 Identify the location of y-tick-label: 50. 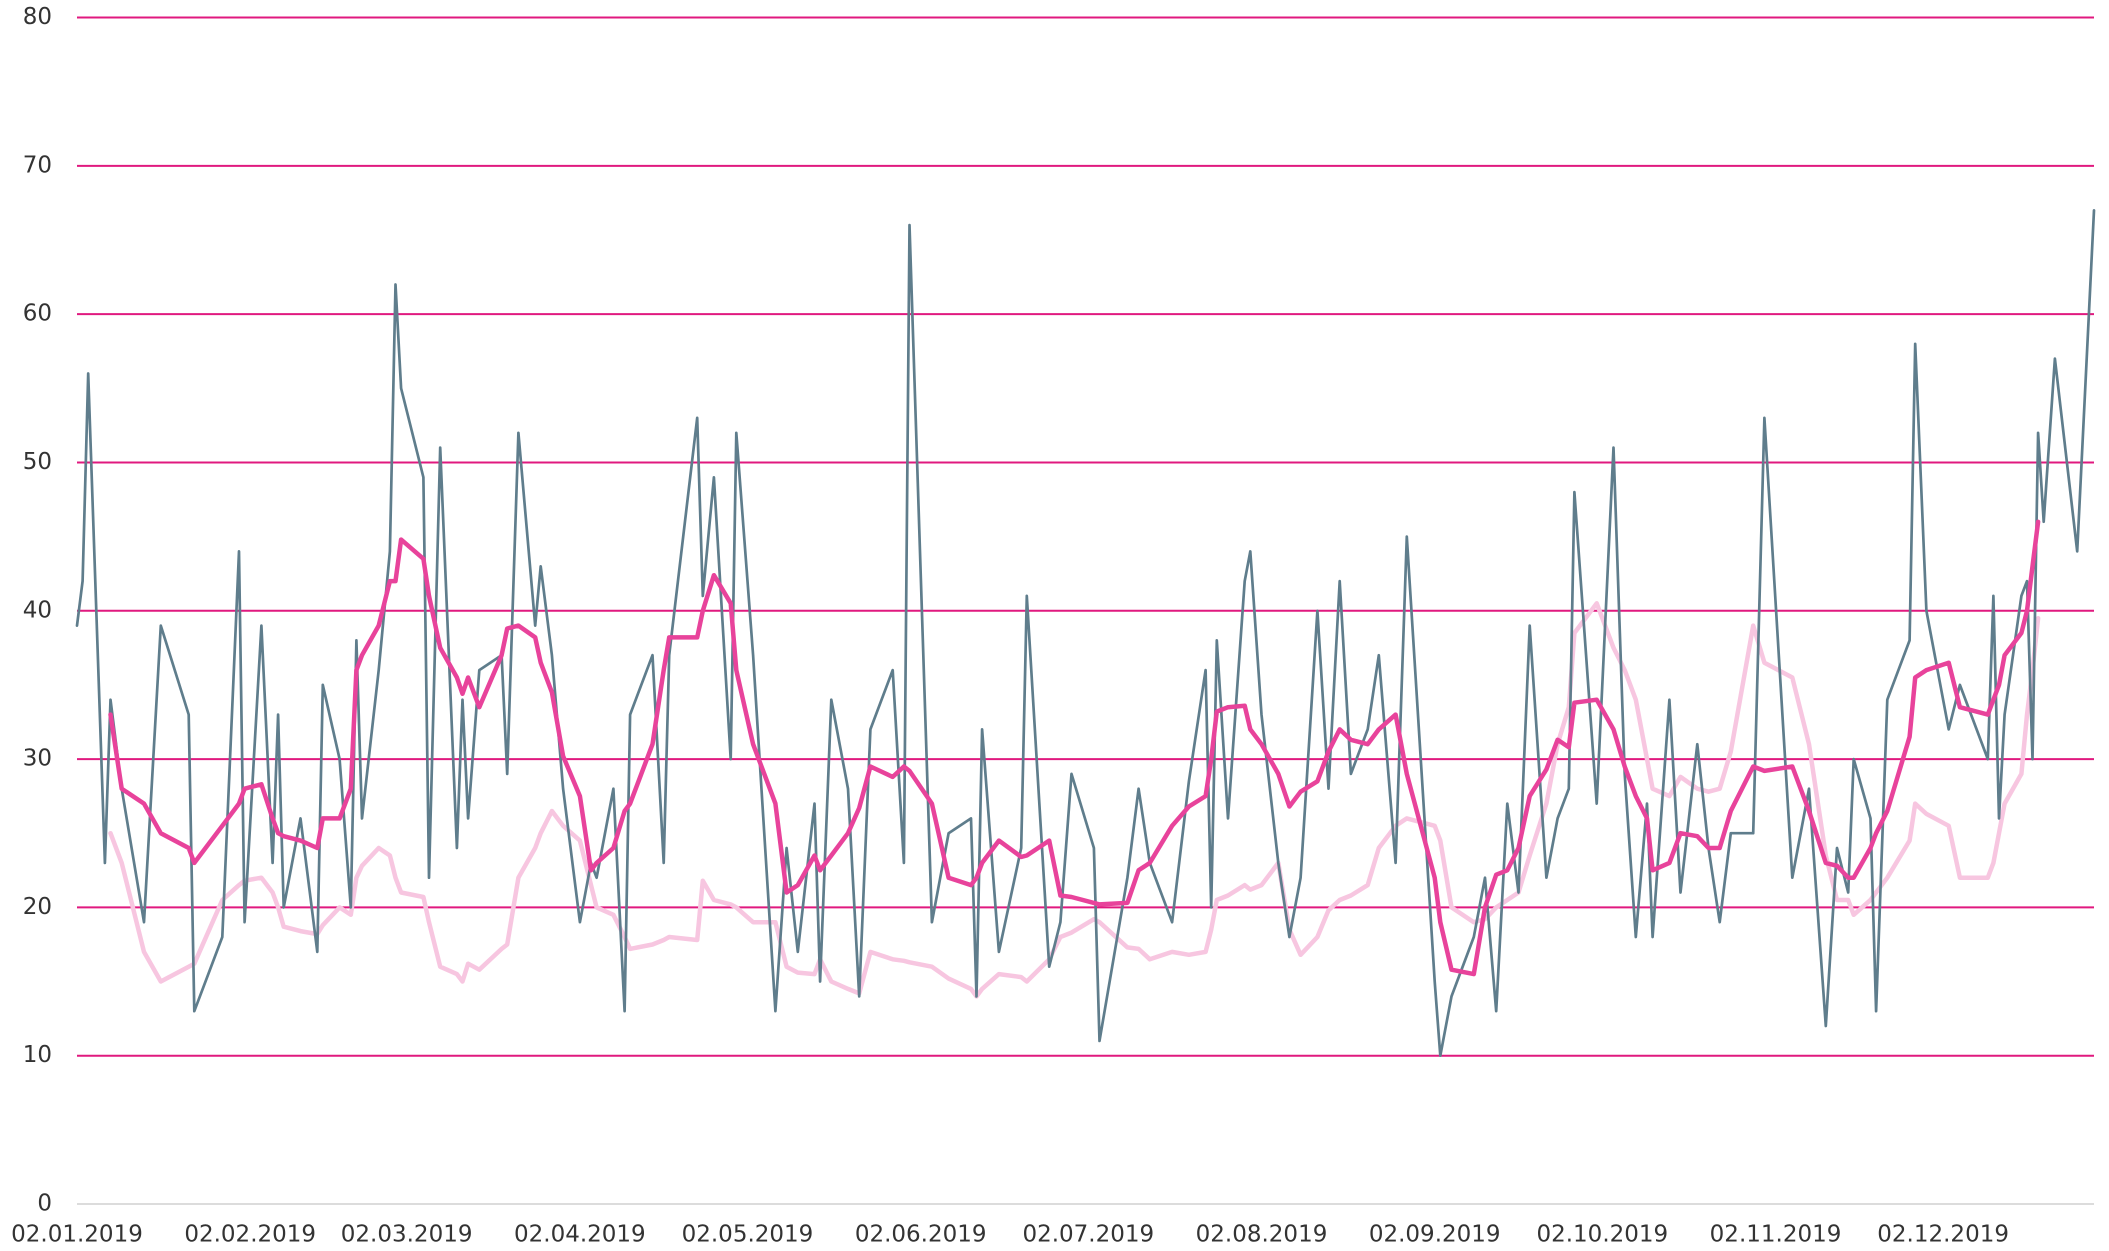
(37, 462).